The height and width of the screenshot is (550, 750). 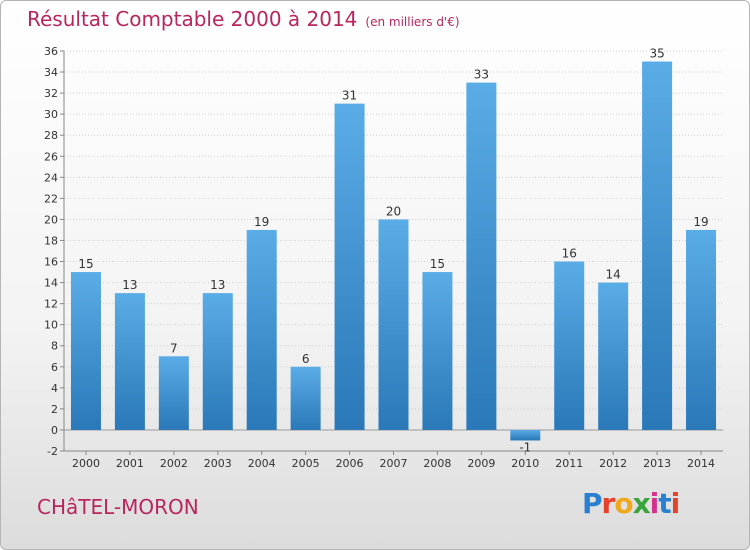 I want to click on y-tick-label: 30, so click(x=51, y=114).